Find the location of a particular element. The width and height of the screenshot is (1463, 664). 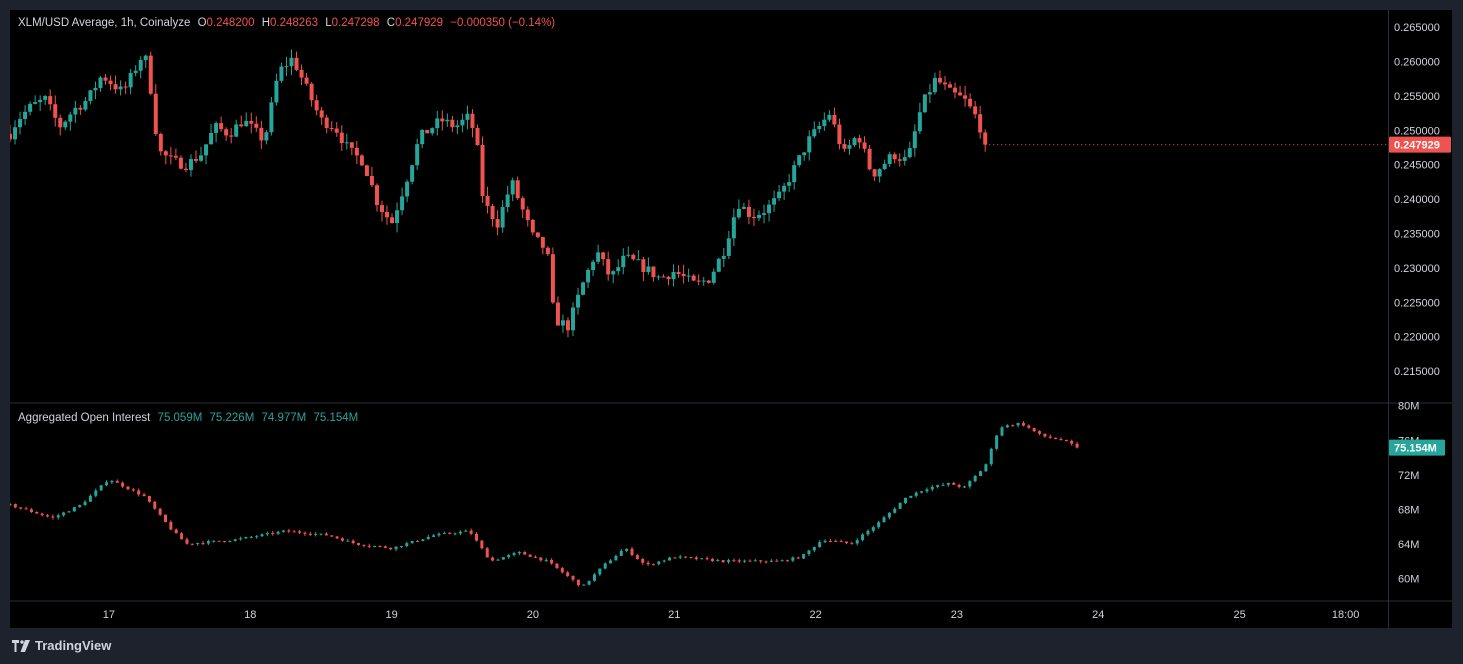

time-axis-tick: 24 is located at coordinates (1098, 615).